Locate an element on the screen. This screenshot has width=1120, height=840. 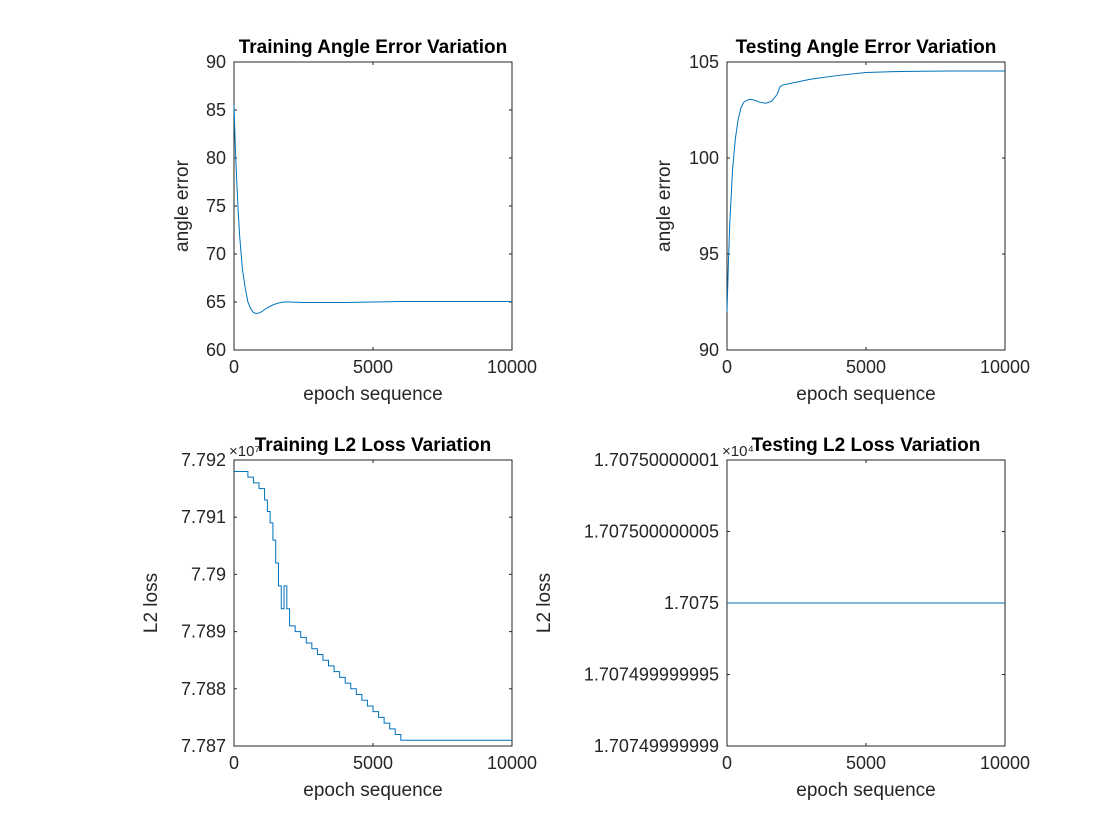
y-tick-label: 100 is located at coordinates (704, 158).